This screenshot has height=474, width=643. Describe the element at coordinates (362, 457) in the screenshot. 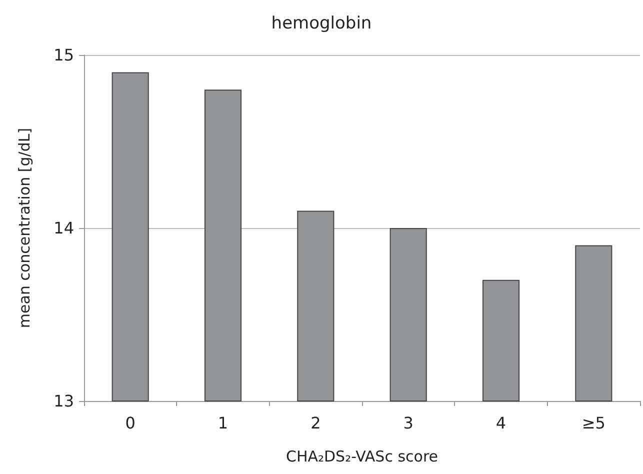

I see `x-axis-title: CHA₂DS₂-VASc score` at that location.